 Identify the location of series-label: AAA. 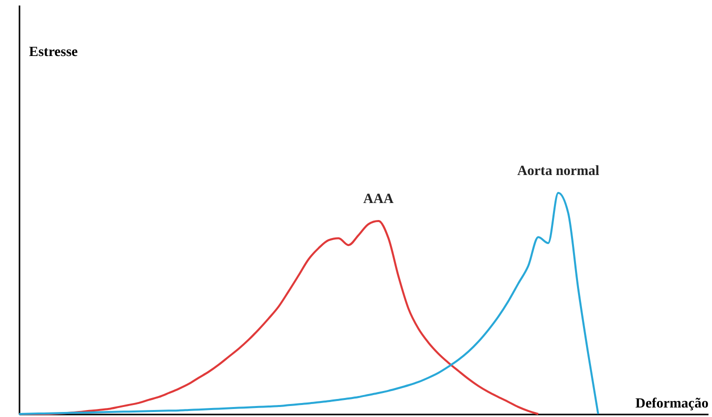
(379, 199).